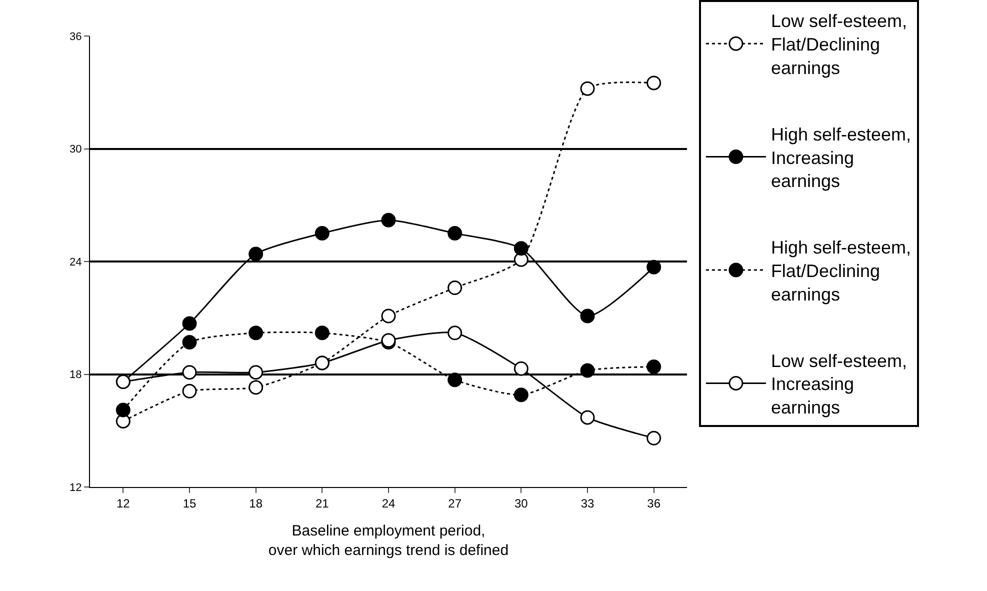 The height and width of the screenshot is (591, 987). I want to click on y-tick-label: 12, so click(76, 488).